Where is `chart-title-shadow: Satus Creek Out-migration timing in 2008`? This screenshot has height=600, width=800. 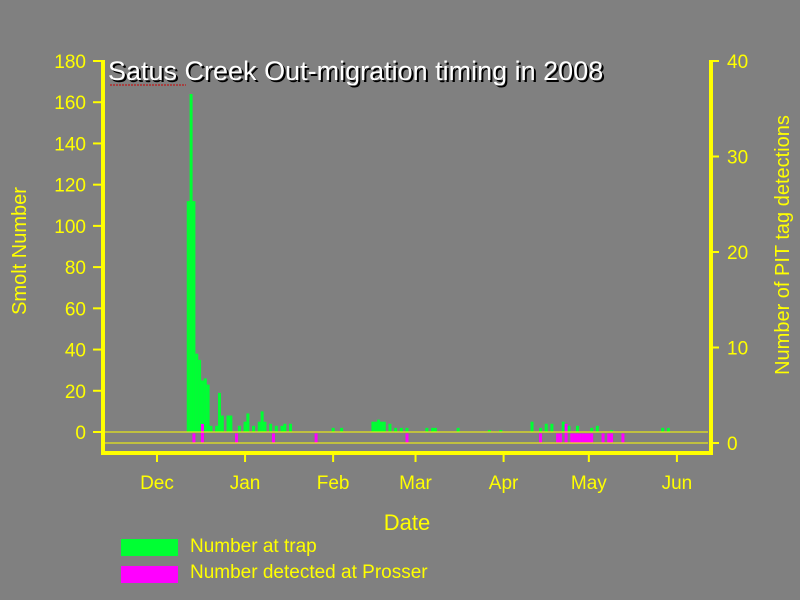
chart-title-shadow: Satus Creek Out-migration timing in 2008 is located at coordinates (357, 73).